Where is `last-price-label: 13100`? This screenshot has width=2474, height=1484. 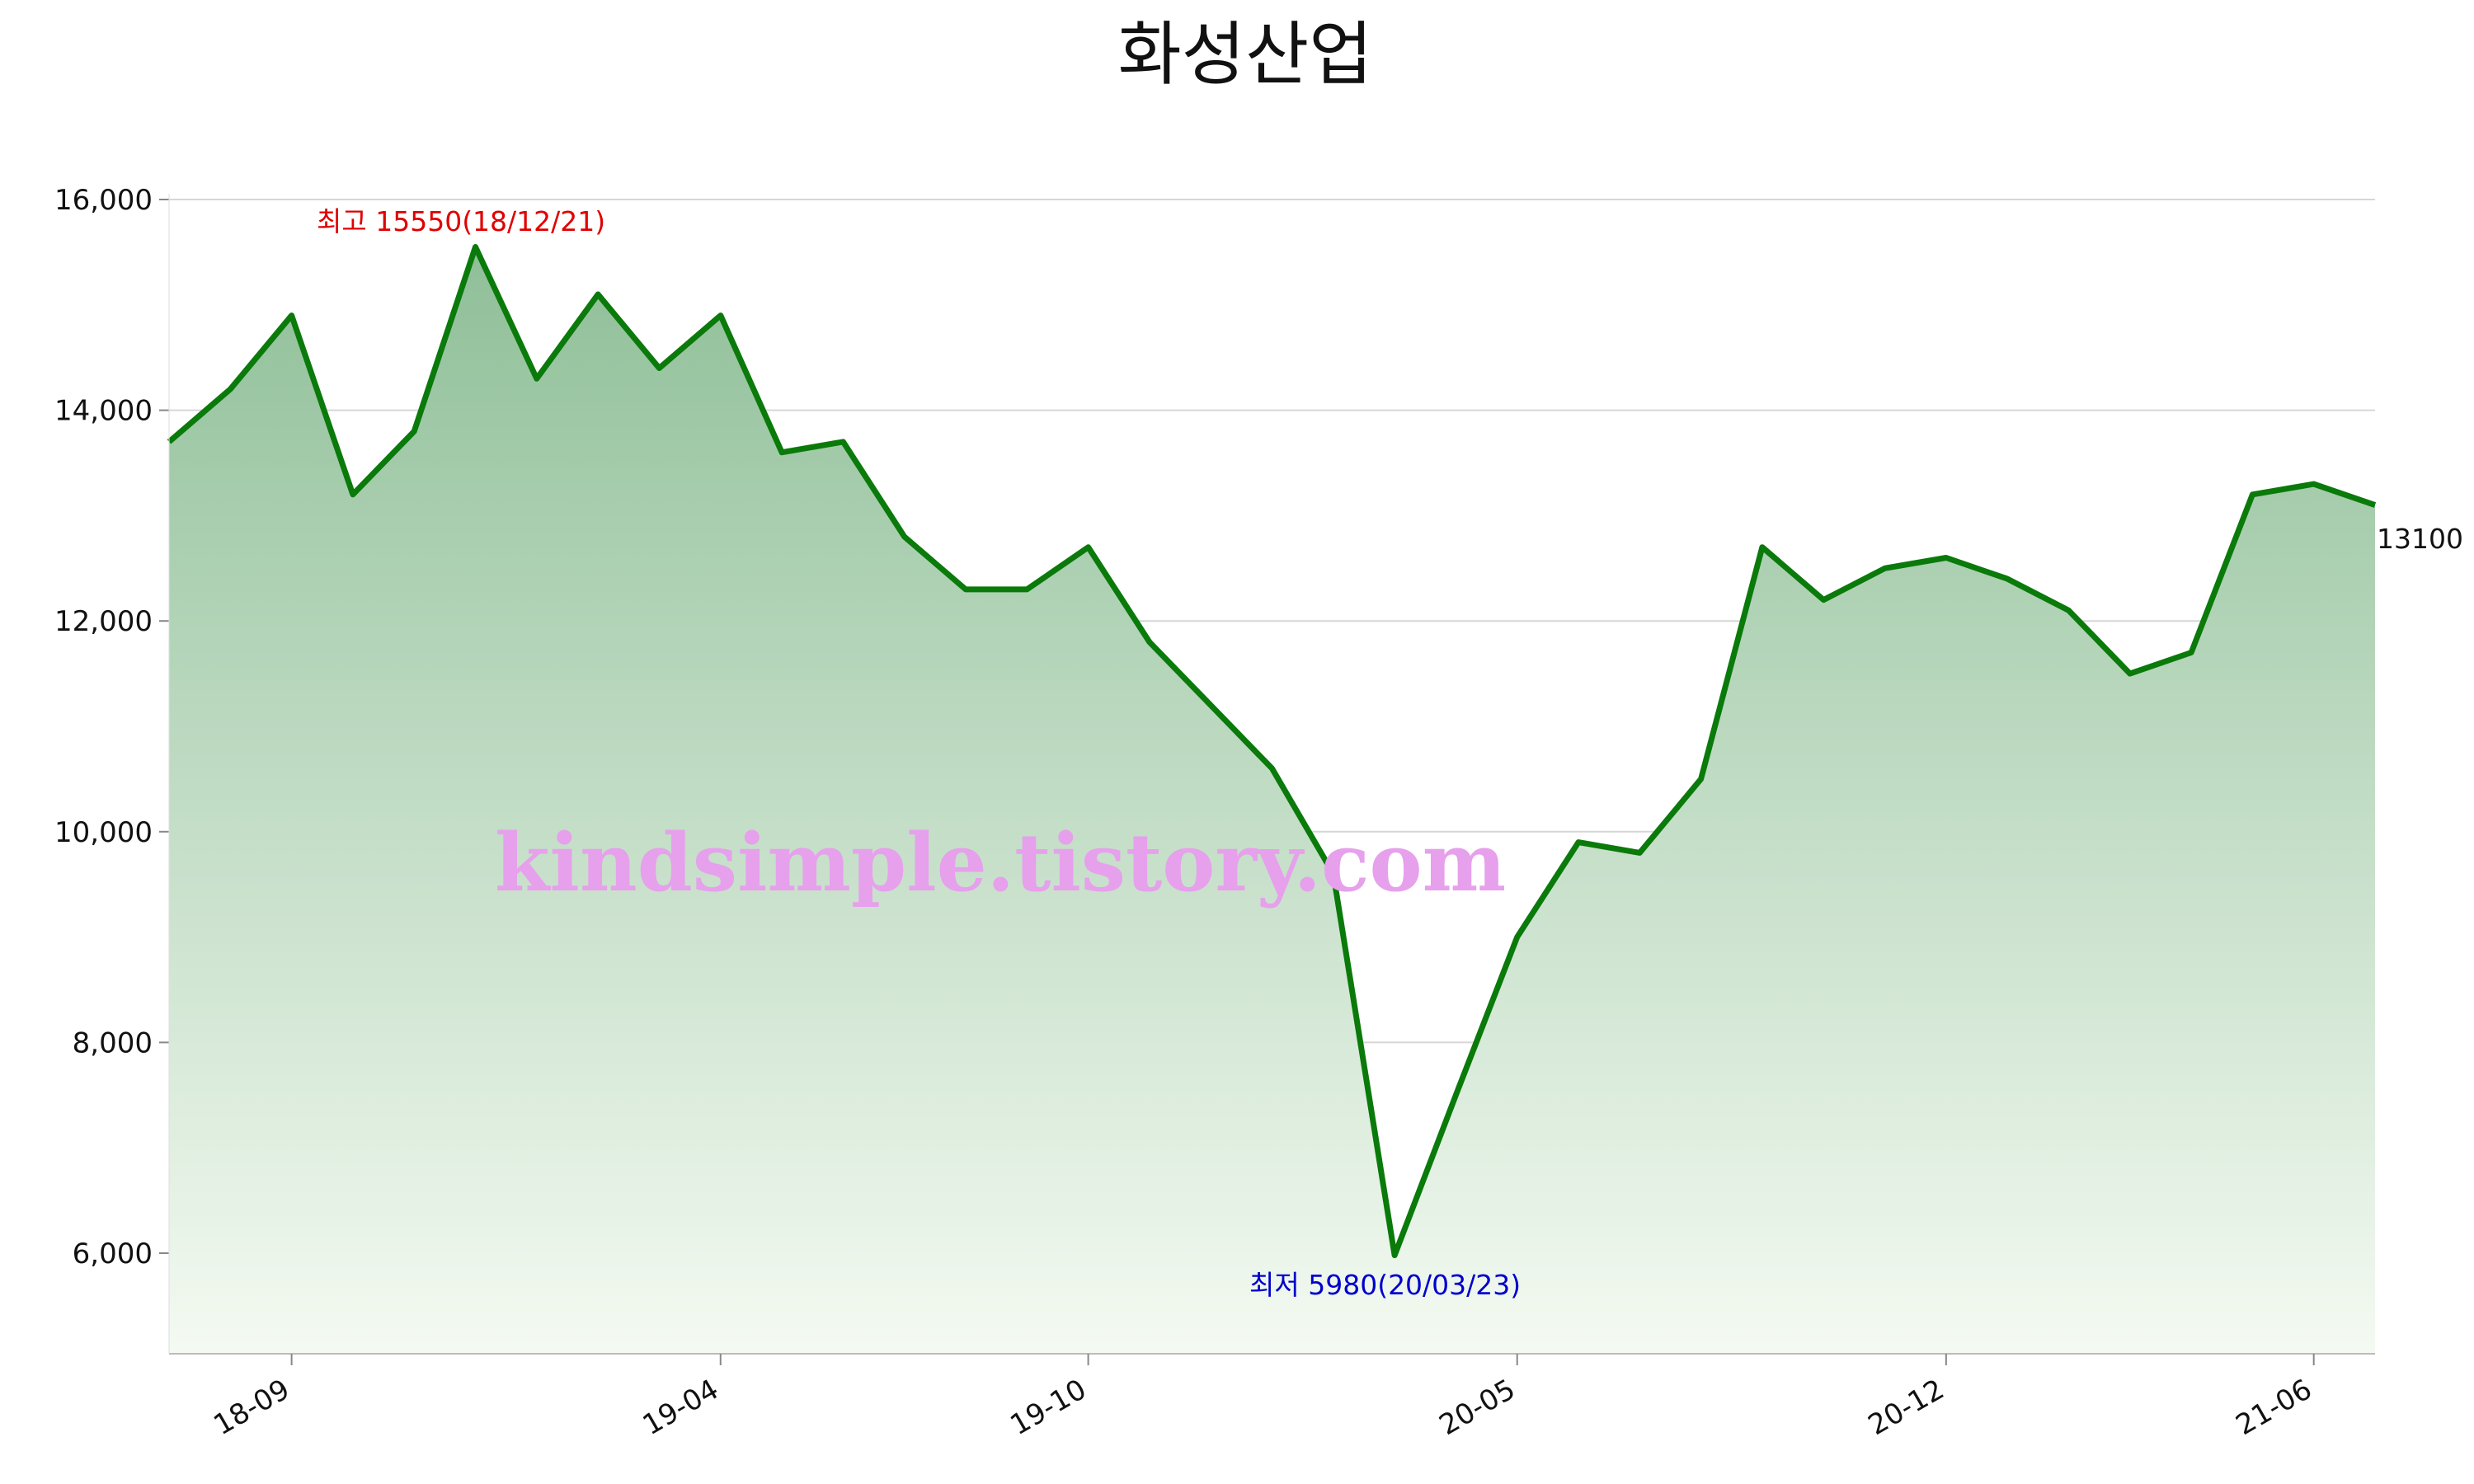 last-price-label: 13100 is located at coordinates (2420, 539).